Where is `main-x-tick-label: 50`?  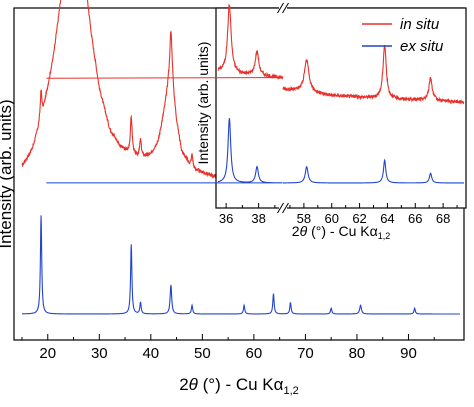 main-x-tick-label: 50 is located at coordinates (202, 353).